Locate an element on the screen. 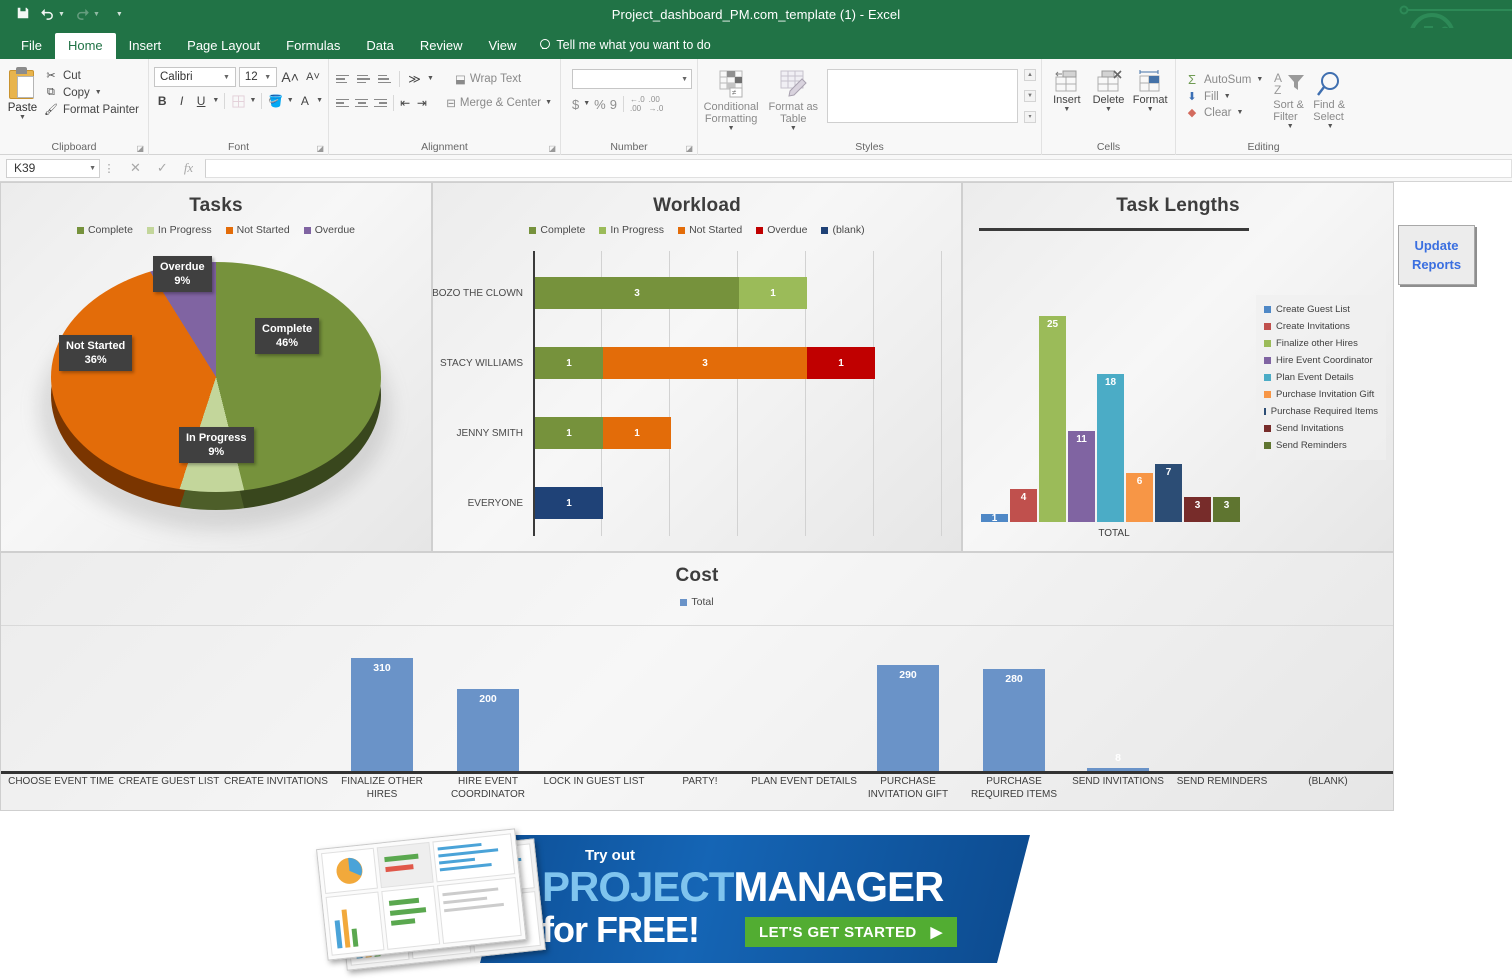 Image resolution: width=1512 pixels, height=979 pixels. insert-dropdown-icon: ▼ is located at coordinates (1067, 109).